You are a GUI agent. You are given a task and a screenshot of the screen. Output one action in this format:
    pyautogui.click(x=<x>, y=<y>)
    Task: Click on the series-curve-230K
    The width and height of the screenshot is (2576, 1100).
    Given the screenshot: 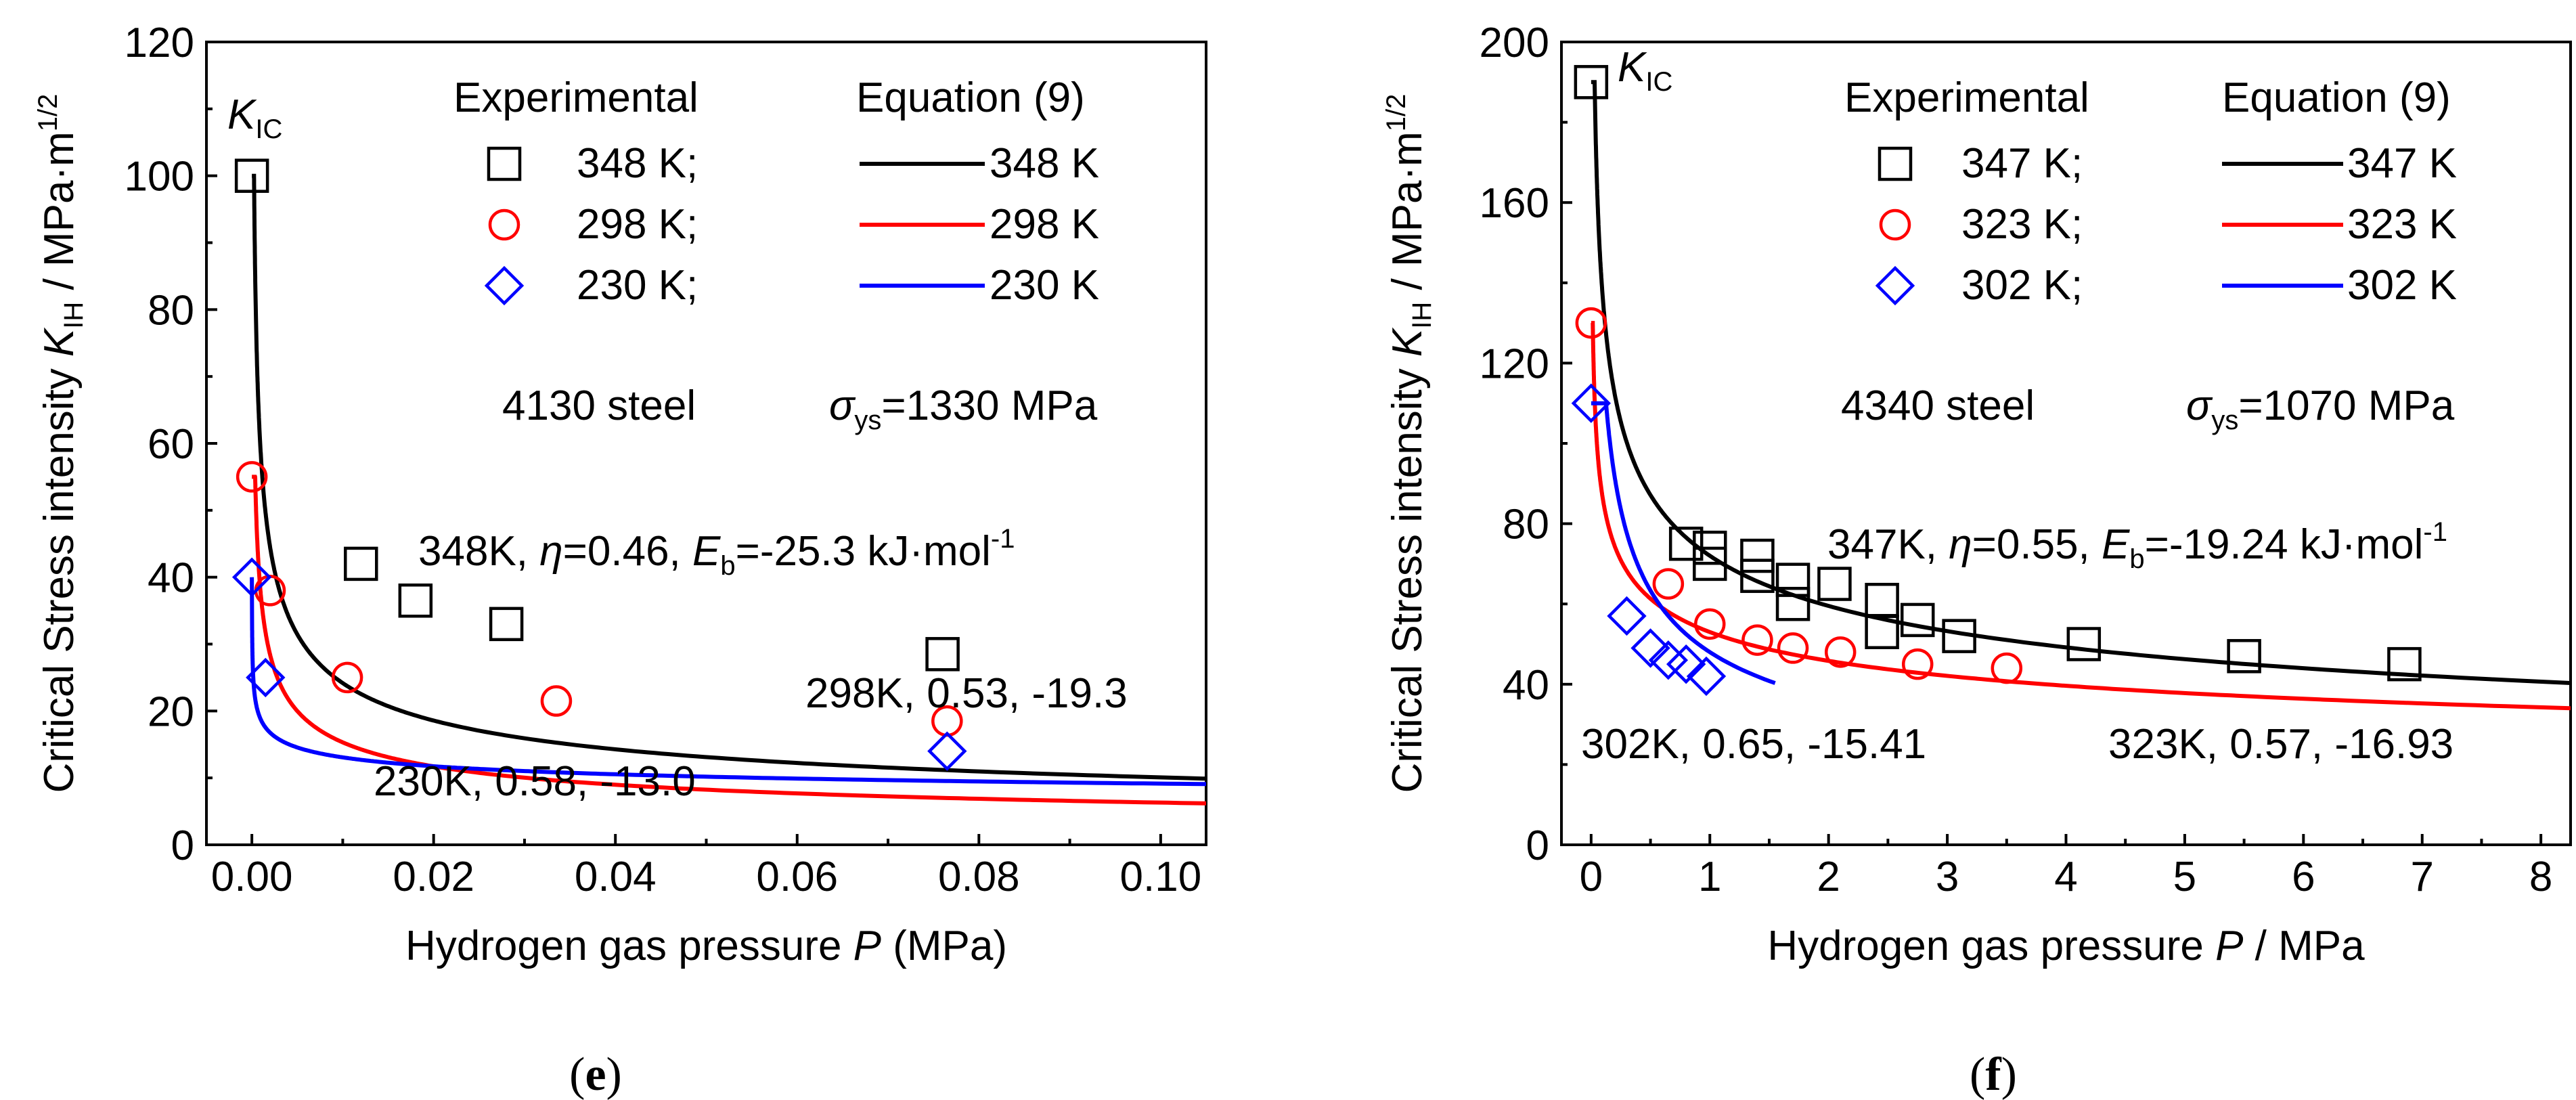 What is the action you would take?
    pyautogui.click(x=728, y=682)
    